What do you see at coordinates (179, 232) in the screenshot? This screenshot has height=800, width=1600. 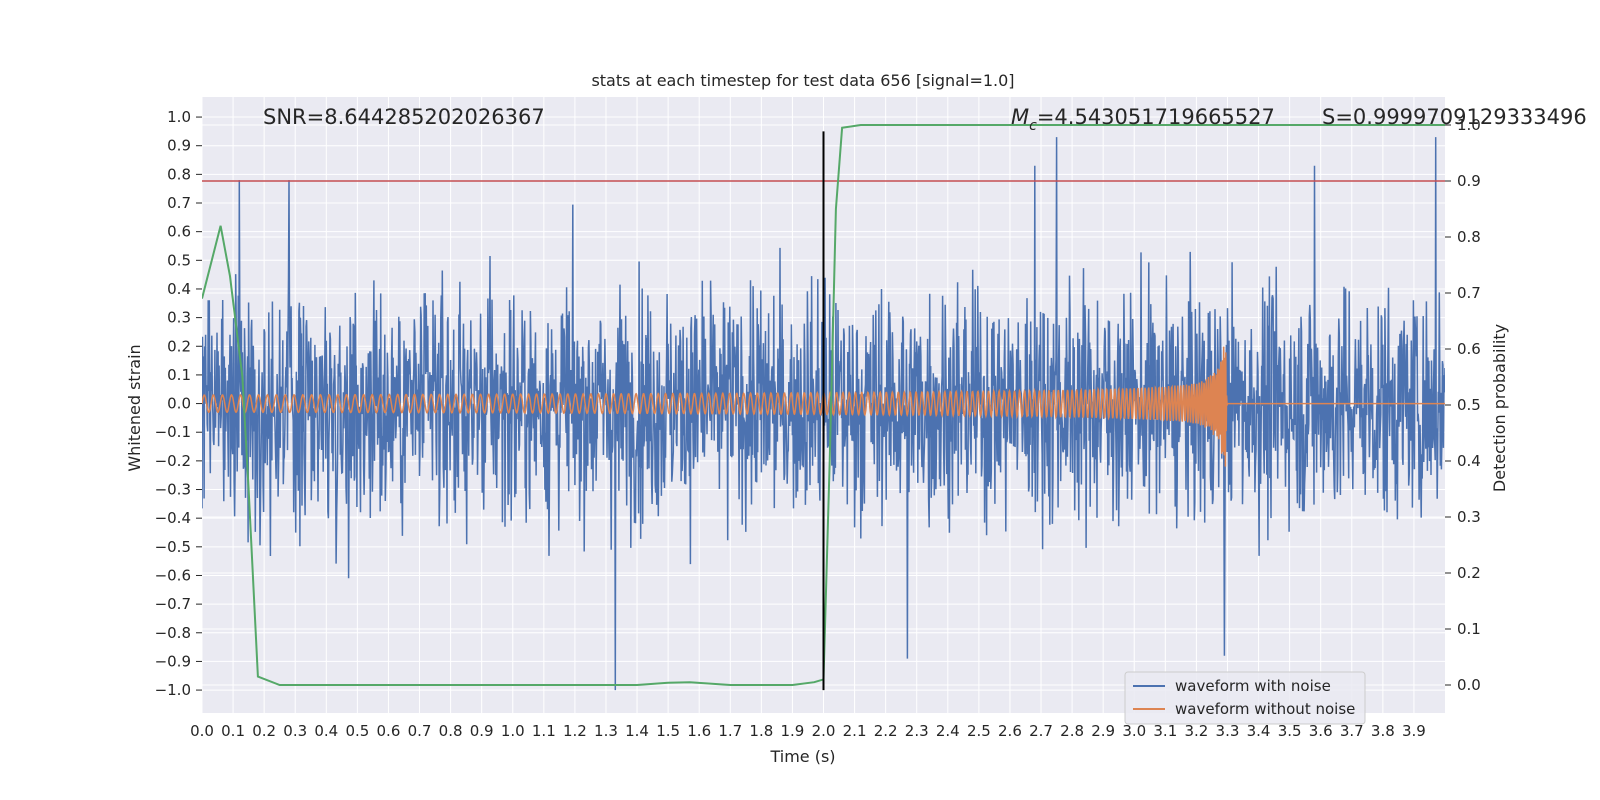 I see `y-tick-label: 0.6` at bounding box center [179, 232].